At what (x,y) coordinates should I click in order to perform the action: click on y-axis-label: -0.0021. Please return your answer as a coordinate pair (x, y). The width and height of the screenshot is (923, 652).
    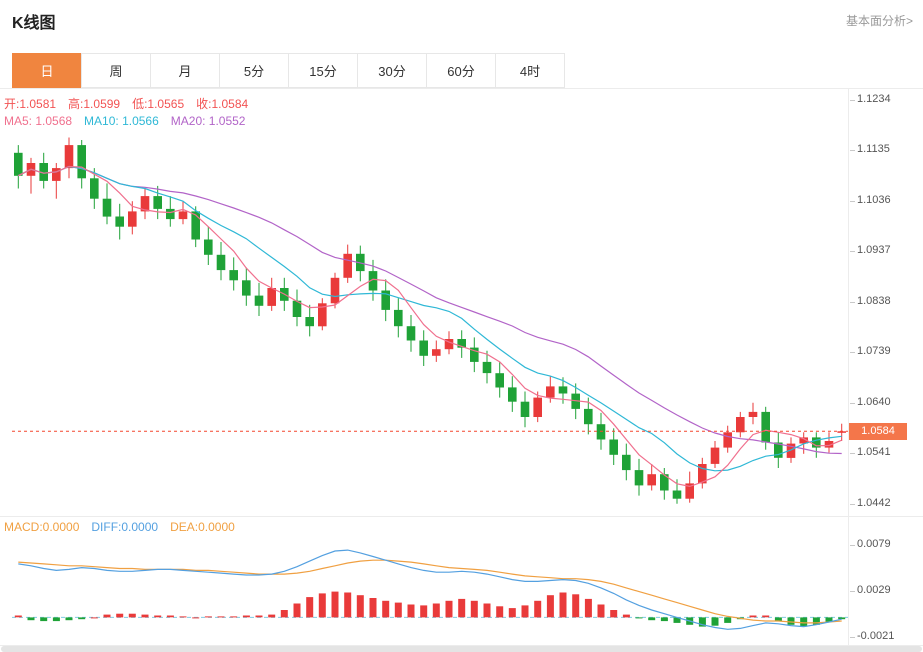
    Looking at the image, I should click on (872, 635).